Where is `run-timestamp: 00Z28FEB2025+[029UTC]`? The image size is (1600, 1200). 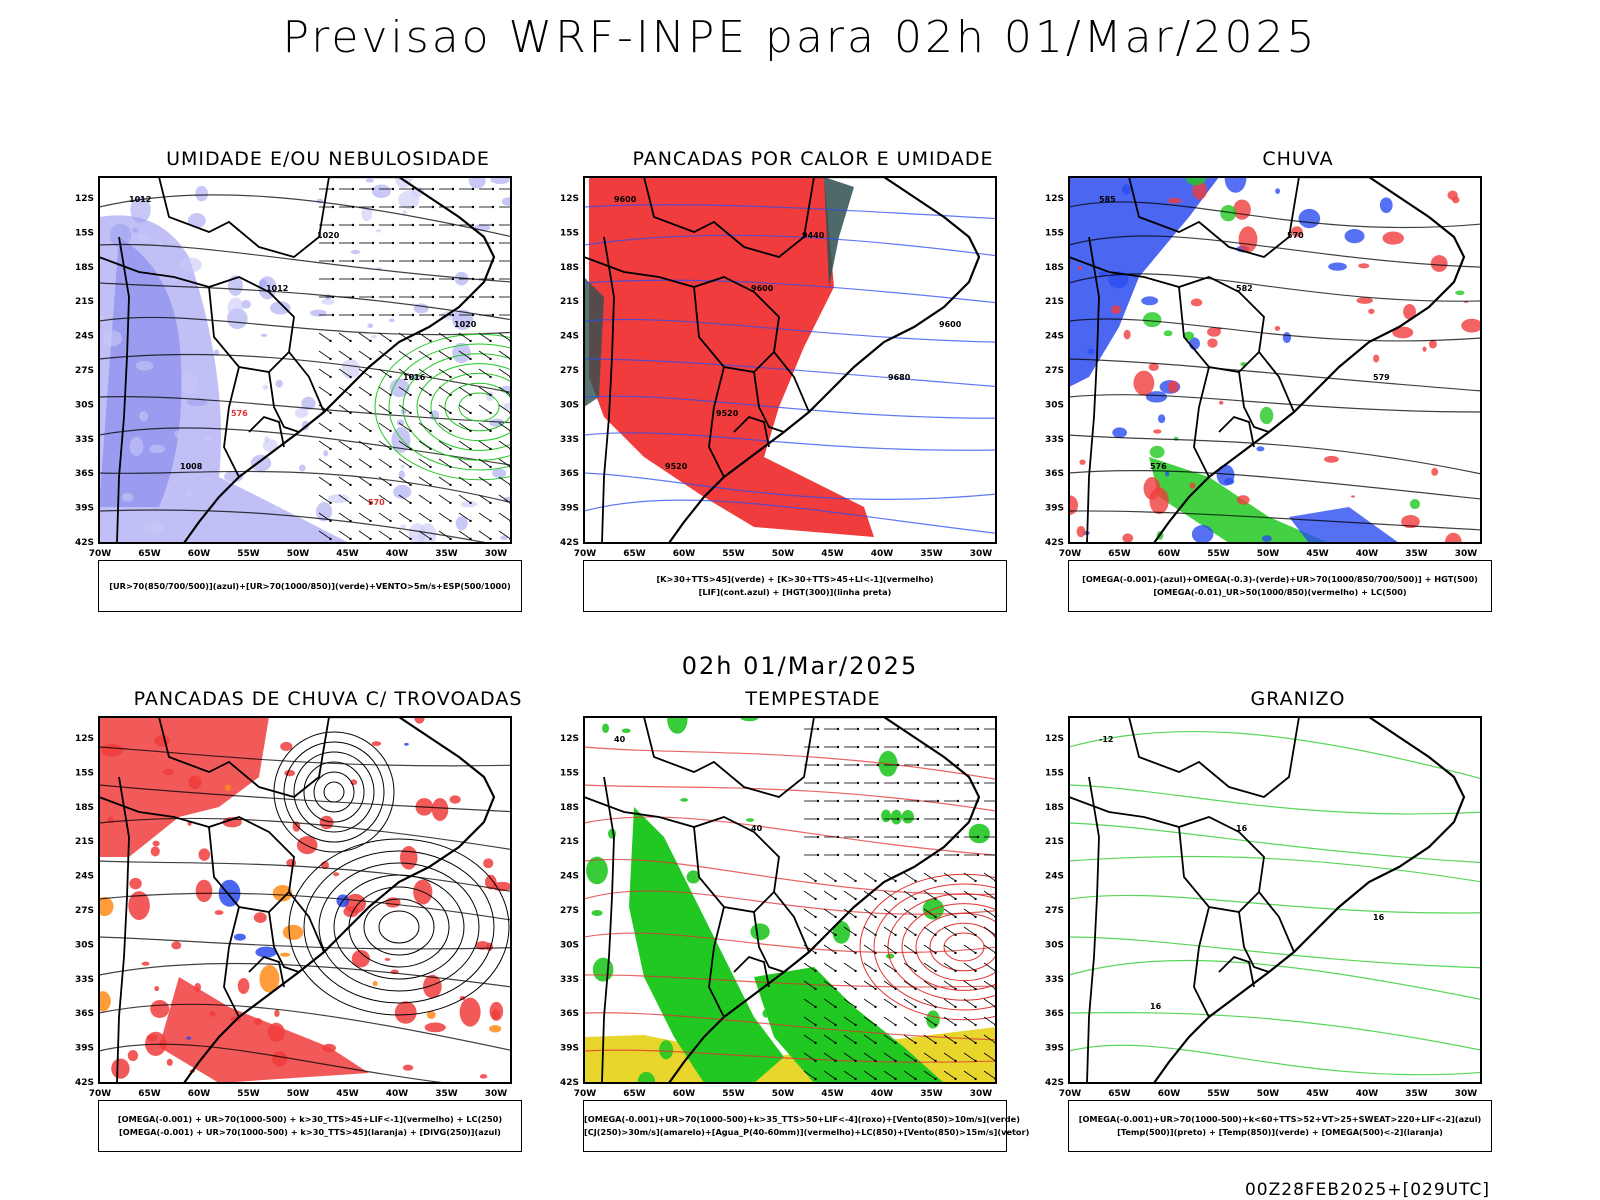 run-timestamp: 00Z28FEB2025+[029UTC] is located at coordinates (1367, 1190).